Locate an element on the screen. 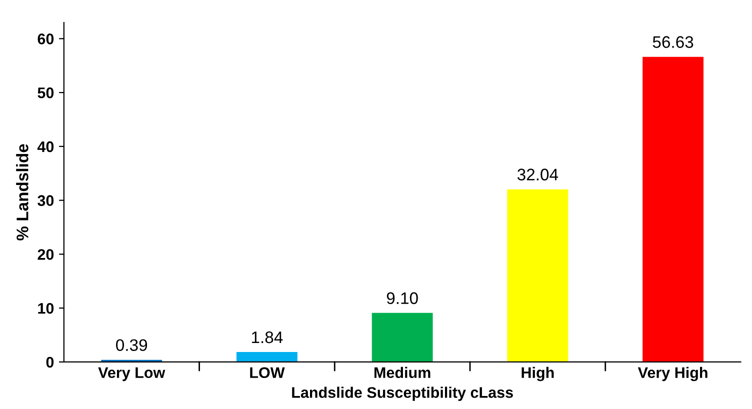 Image resolution: width=752 pixels, height=409 pixels. y-tick-label: 50 is located at coordinates (46, 92).